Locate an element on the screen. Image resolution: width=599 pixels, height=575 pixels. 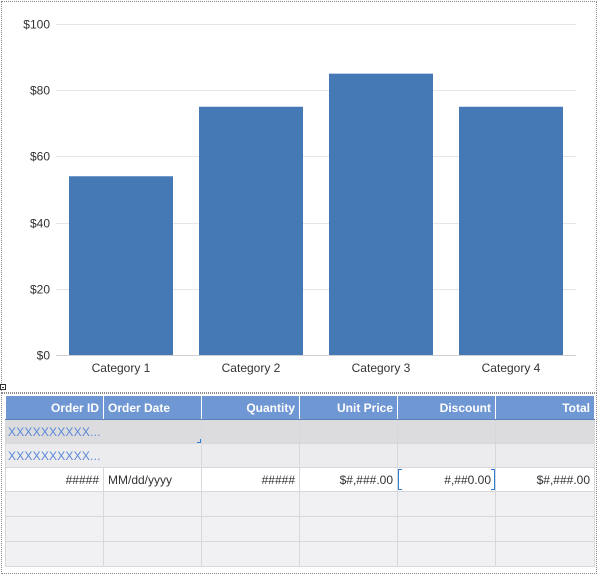
x-tick-label: Category 4 is located at coordinates (511, 368).